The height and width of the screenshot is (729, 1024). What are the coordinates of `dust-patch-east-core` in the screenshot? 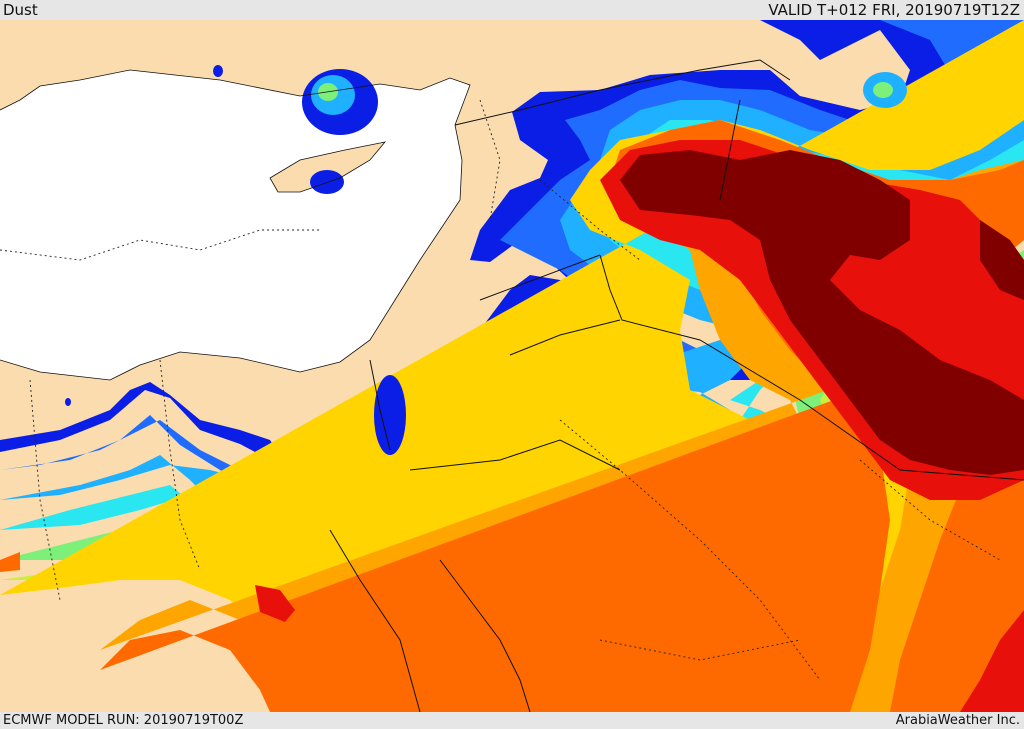 It's located at (883, 90).